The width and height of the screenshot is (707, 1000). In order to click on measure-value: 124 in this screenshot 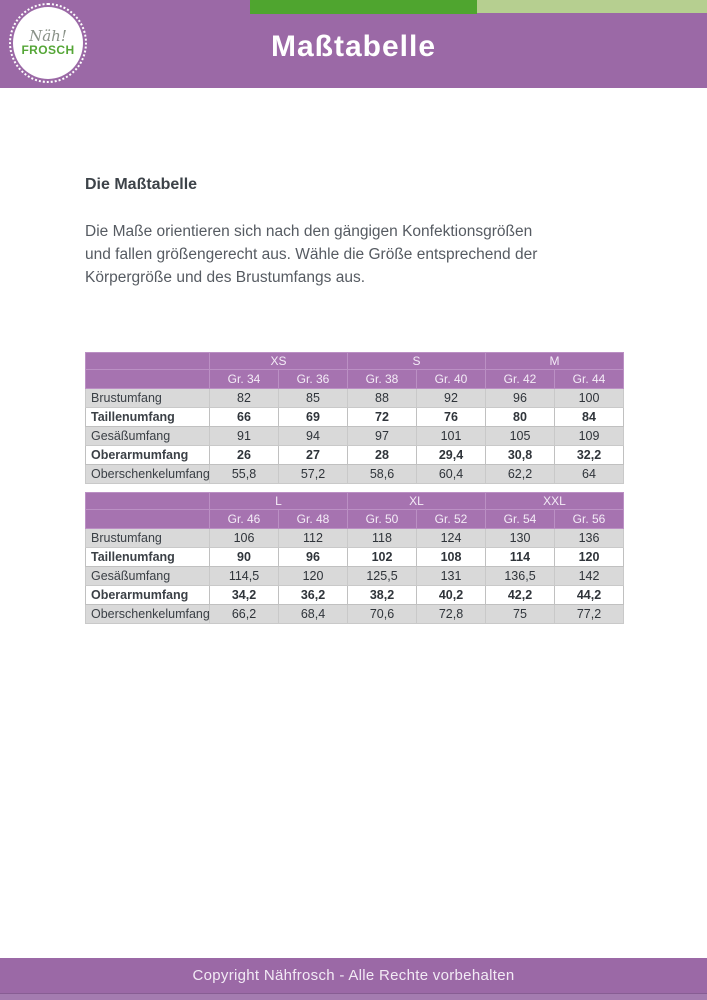, I will do `click(451, 538)`.